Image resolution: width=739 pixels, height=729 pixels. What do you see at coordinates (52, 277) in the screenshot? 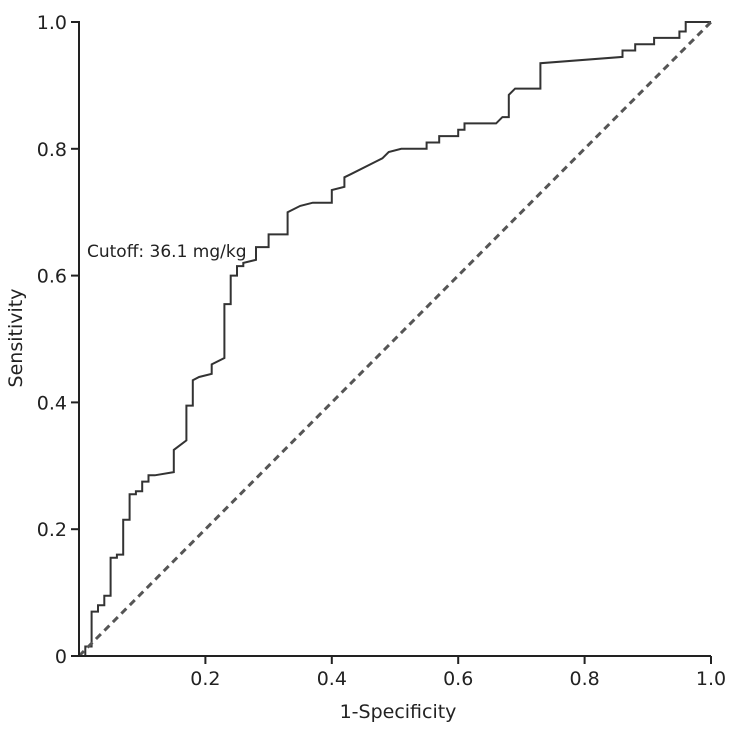
I see `y-tick-label: 0.6` at bounding box center [52, 277].